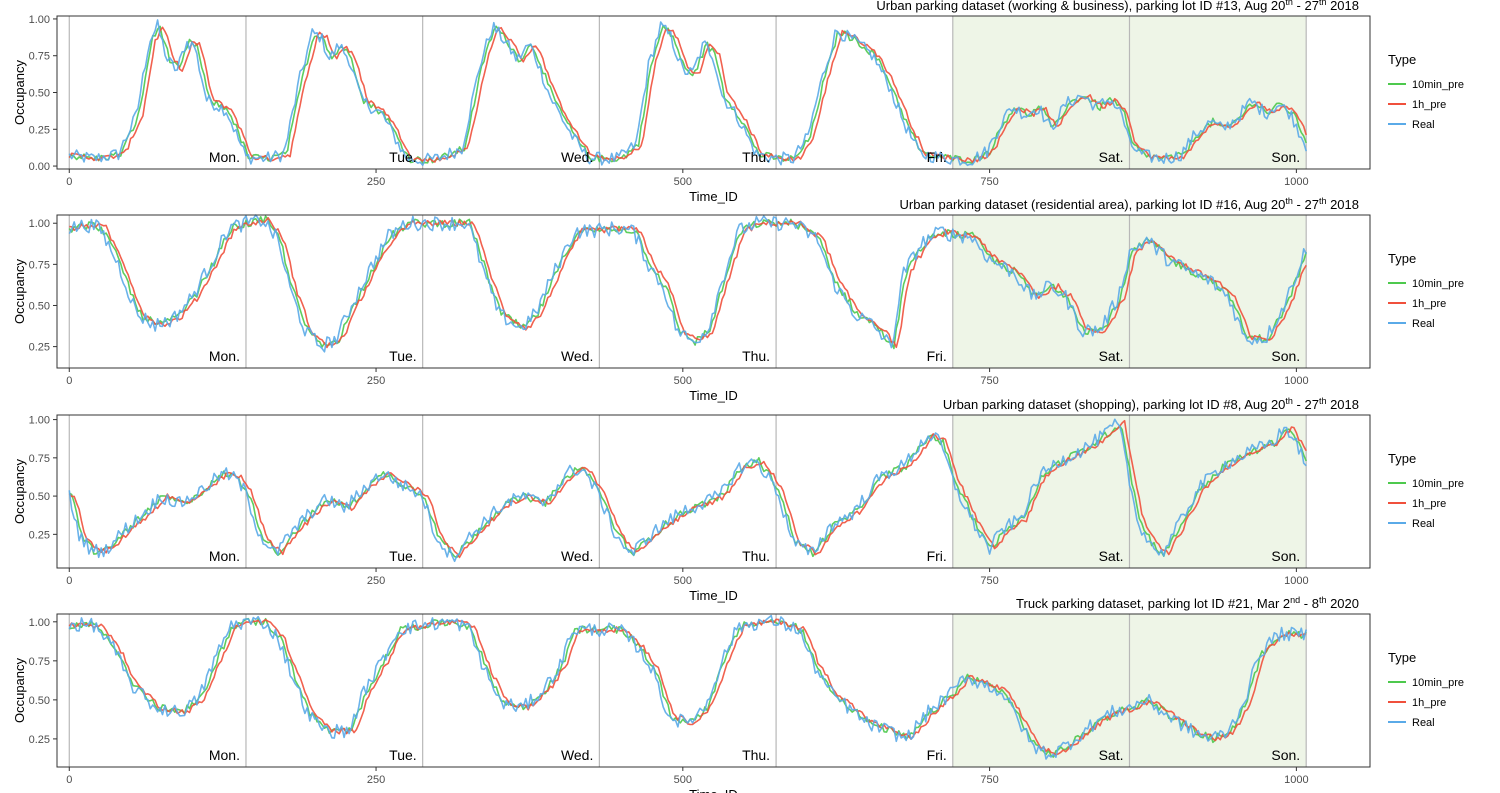  Describe the element at coordinates (1342, 603) in the screenshot. I see `title-text: 2020` at that location.